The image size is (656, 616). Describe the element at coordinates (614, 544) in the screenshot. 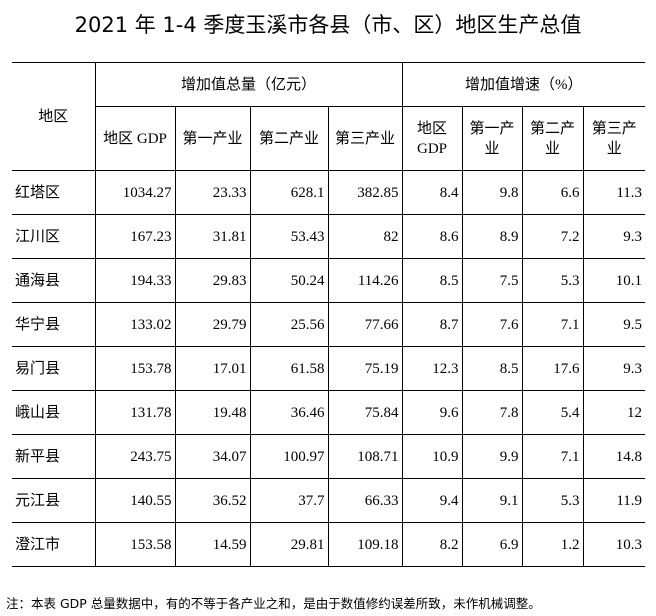

I see `value-cell: 10.3` at that location.